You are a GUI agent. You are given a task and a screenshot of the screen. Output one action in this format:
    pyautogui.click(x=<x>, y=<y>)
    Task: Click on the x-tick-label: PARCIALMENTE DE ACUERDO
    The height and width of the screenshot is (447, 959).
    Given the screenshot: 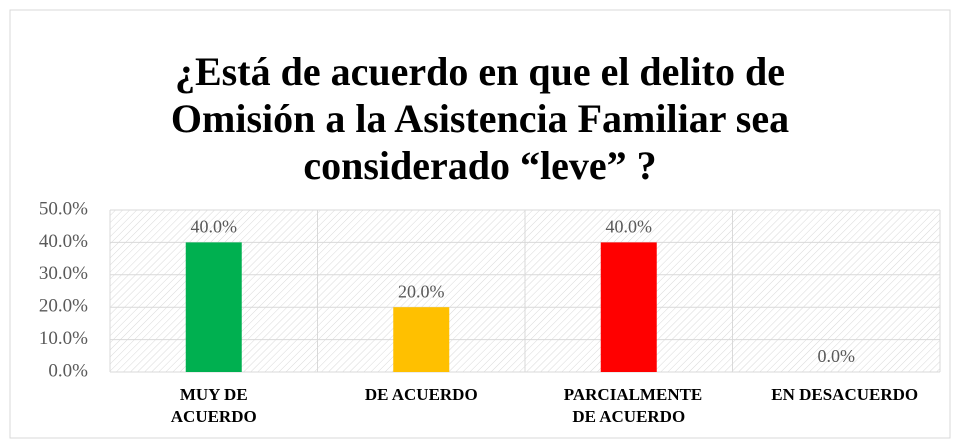 What is the action you would take?
    pyautogui.click(x=633, y=405)
    